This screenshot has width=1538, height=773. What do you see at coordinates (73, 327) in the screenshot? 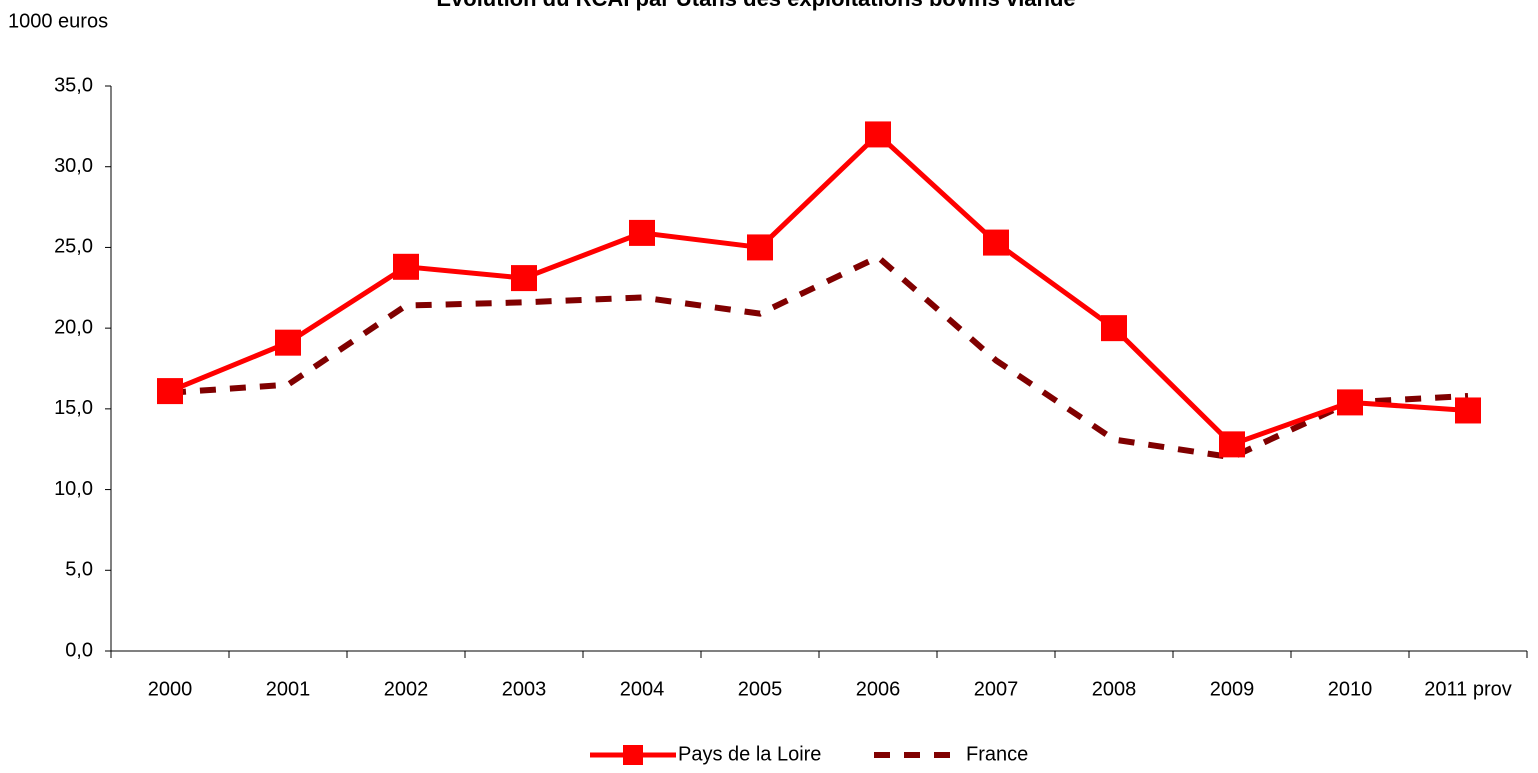
I see `y-tick-label: 20,0` at bounding box center [73, 327].